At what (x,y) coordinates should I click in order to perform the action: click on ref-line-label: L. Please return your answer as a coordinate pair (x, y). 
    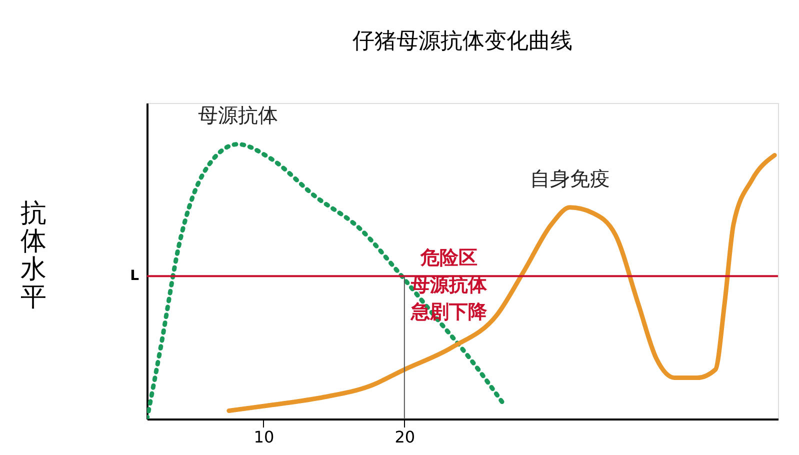
    Looking at the image, I should click on (135, 276).